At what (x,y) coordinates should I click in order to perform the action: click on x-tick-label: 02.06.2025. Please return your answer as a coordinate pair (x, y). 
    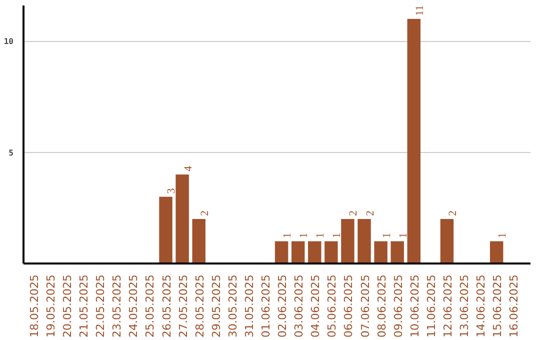
    Looking at the image, I should click on (283, 306).